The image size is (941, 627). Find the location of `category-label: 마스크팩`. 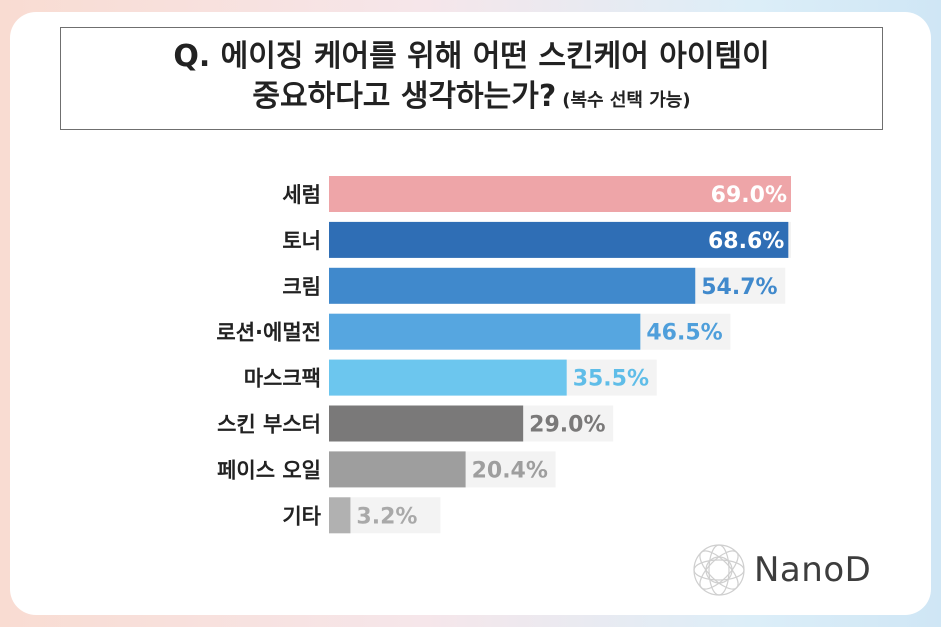

category-label: 마스크팩 is located at coordinates (282, 379).